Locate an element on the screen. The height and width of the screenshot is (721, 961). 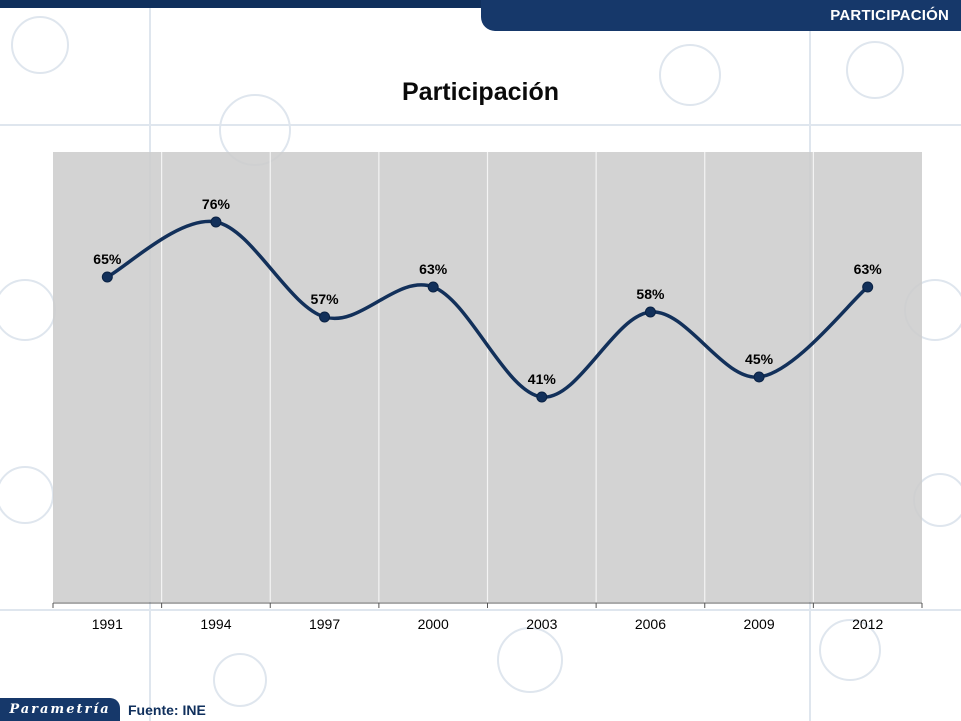
section-label: PARTICIPACIÓN is located at coordinates (889, 15).